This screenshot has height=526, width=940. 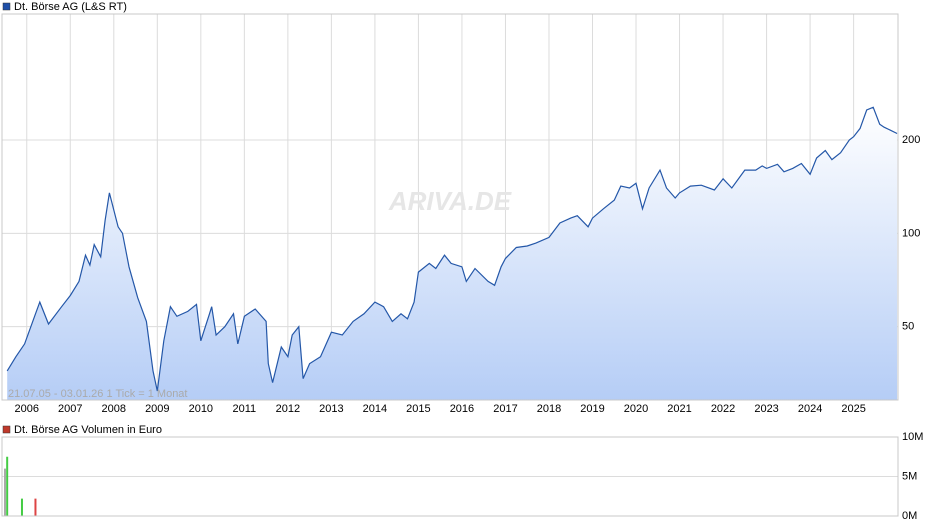 I want to click on y-tick-label: 200, so click(x=911, y=140).